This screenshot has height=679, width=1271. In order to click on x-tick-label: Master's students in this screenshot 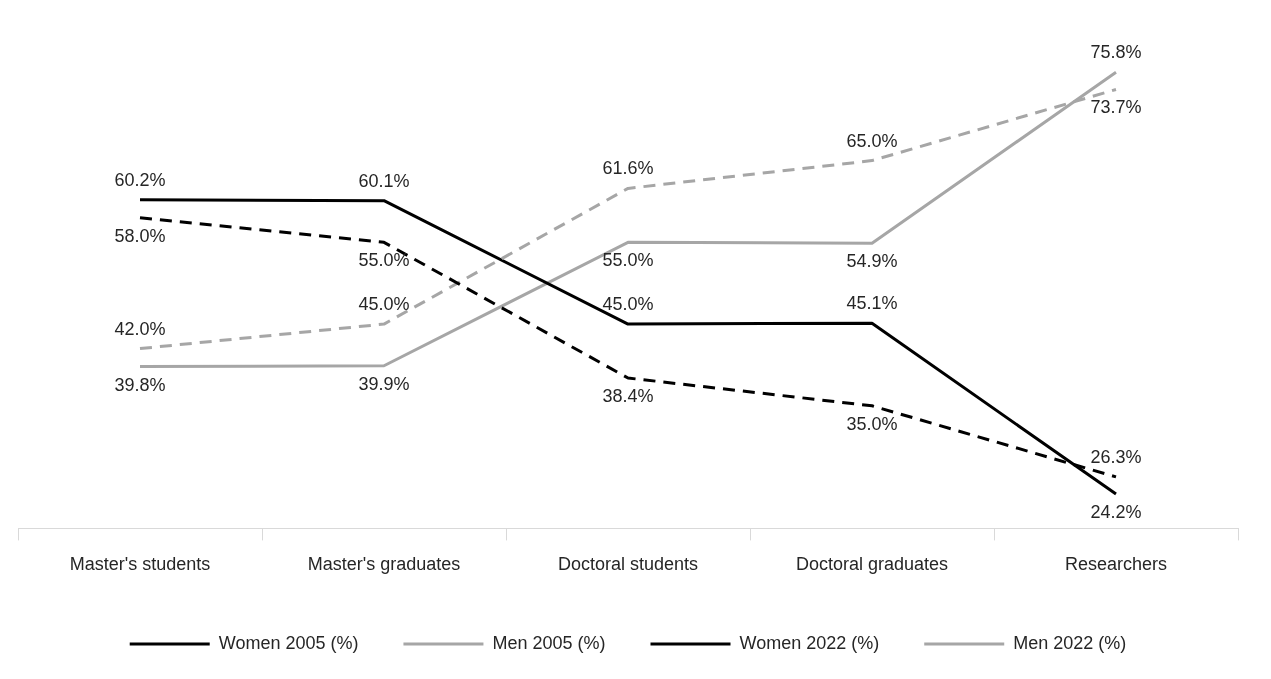, I will do `click(140, 564)`.